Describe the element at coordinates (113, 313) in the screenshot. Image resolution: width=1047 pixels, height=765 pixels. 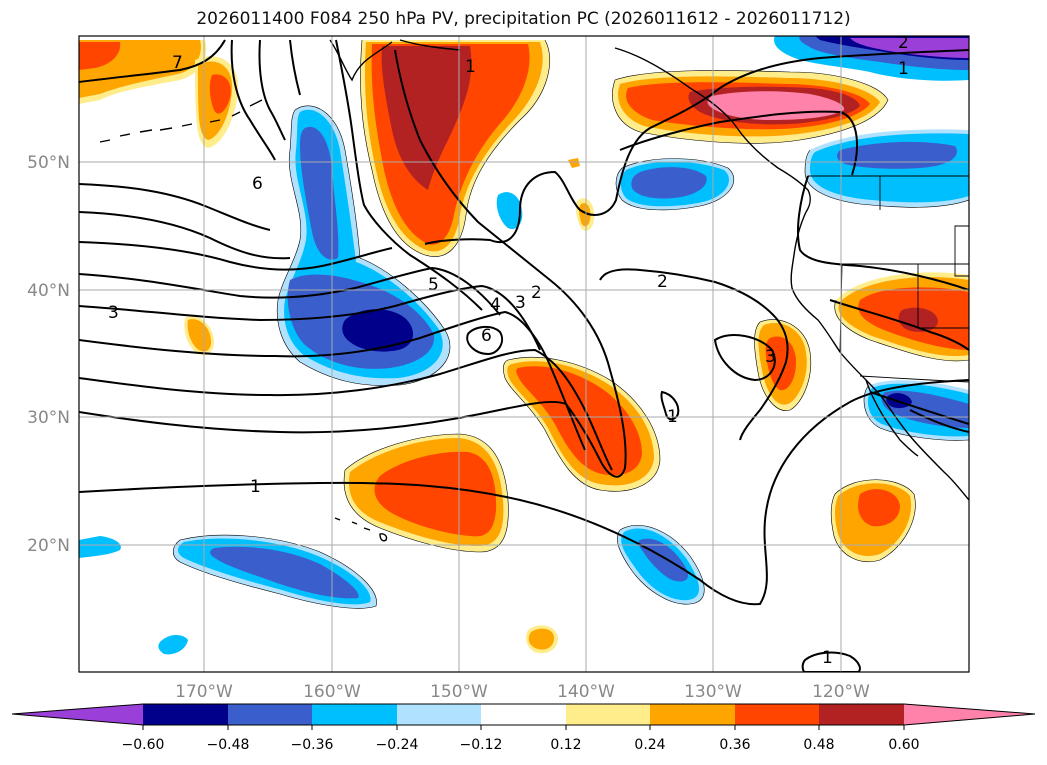
I see `contour-label-3-west: 3` at that location.